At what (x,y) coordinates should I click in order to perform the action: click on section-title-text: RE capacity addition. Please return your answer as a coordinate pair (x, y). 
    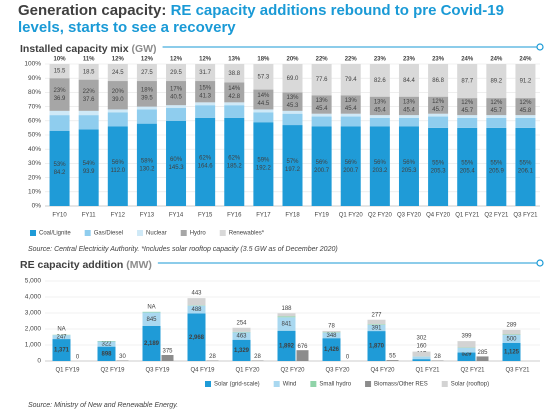
    Looking at the image, I should click on (71, 265).